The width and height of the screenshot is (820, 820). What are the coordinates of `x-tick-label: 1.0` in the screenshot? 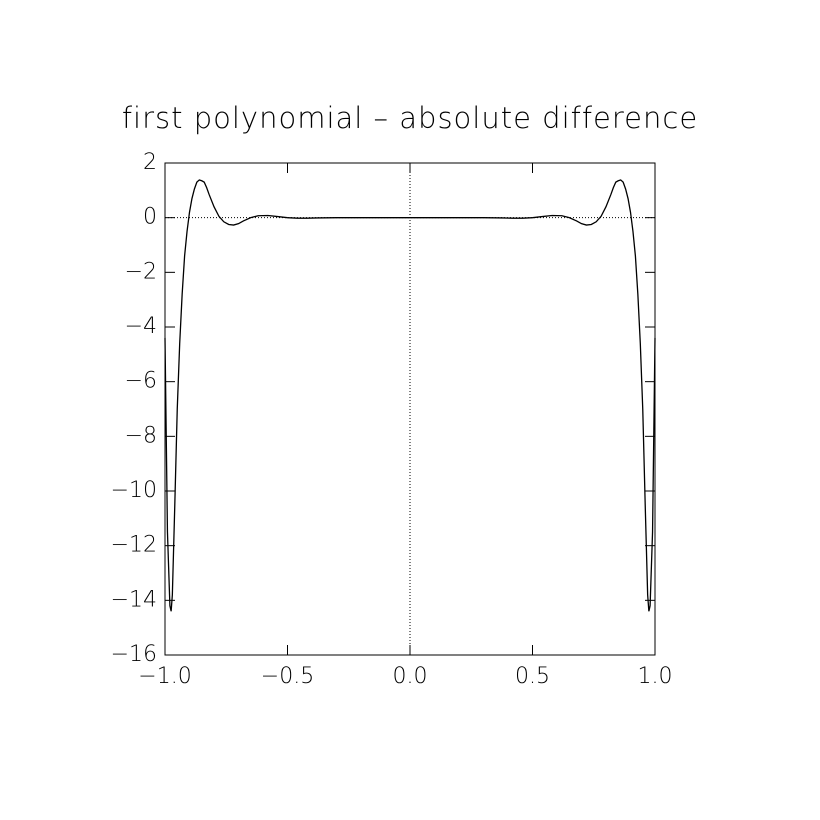 It's located at (655, 676).